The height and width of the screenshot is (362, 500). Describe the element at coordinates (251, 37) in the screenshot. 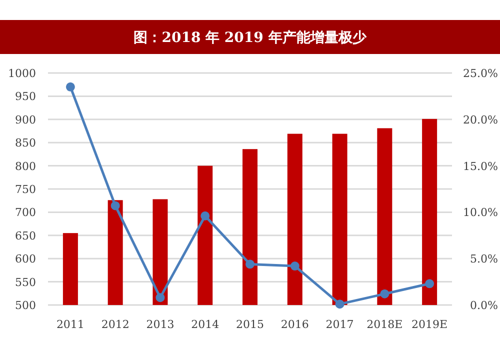

I see `chart-title: 图：2018 年 2019 年产能增量极少` at that location.